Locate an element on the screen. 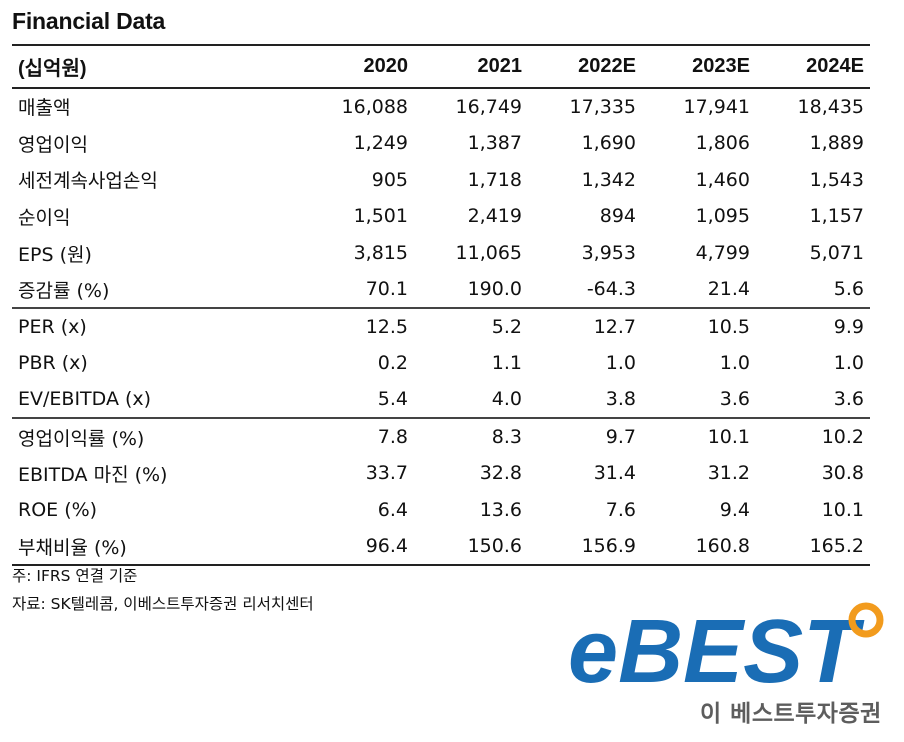  row-label: 세전계속사업손익 is located at coordinates (88, 181).